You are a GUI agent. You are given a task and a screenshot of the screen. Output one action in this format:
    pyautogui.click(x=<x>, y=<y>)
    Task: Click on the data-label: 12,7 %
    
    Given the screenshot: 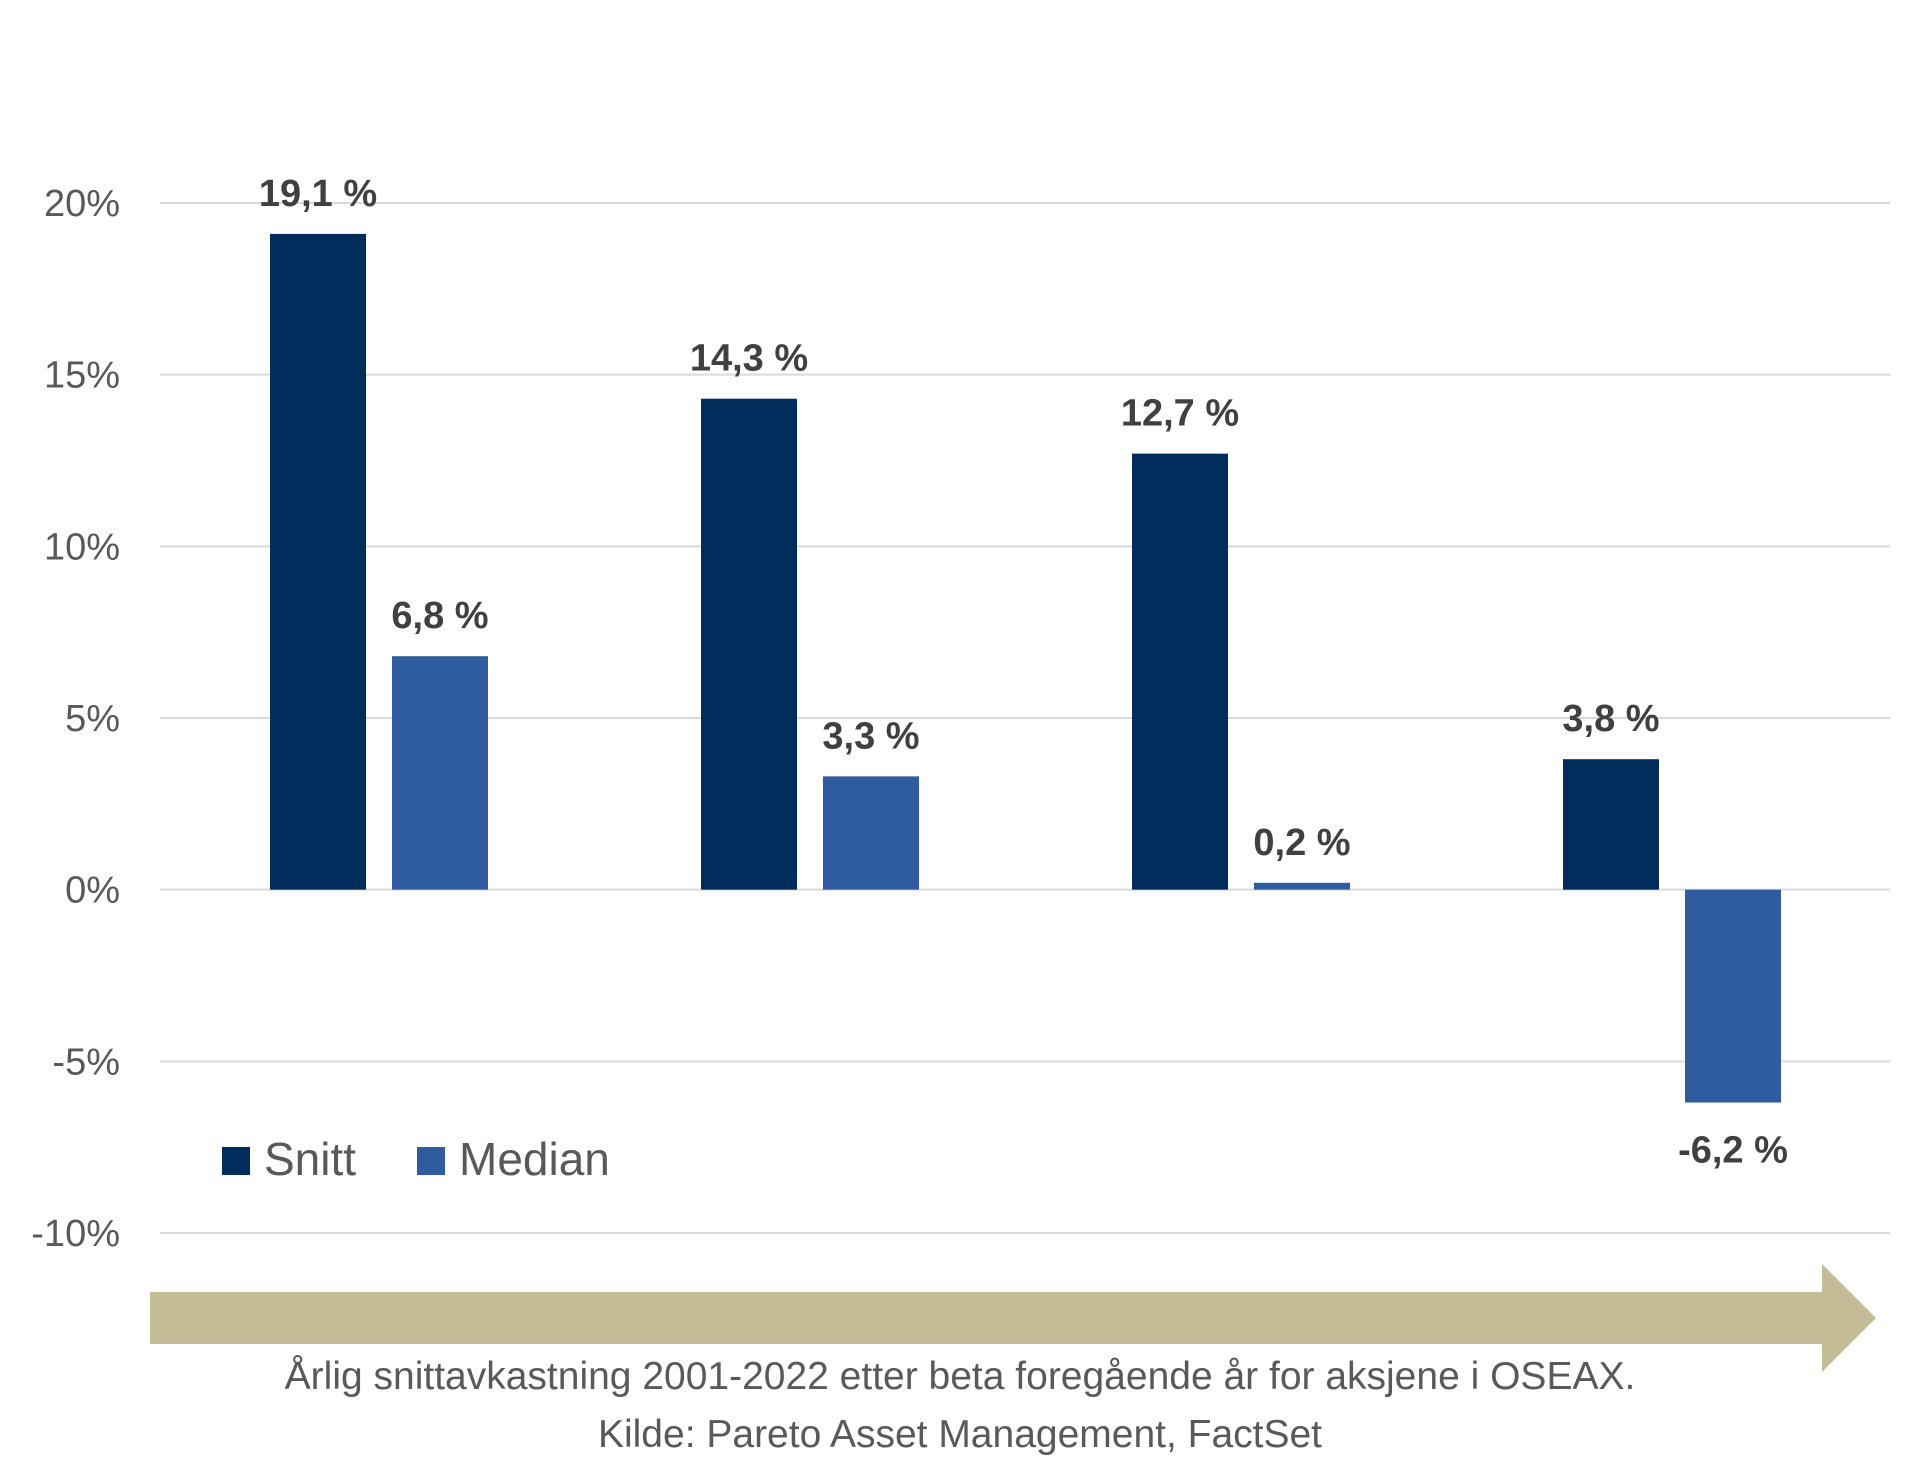 What is the action you would take?
    pyautogui.click(x=1180, y=414)
    